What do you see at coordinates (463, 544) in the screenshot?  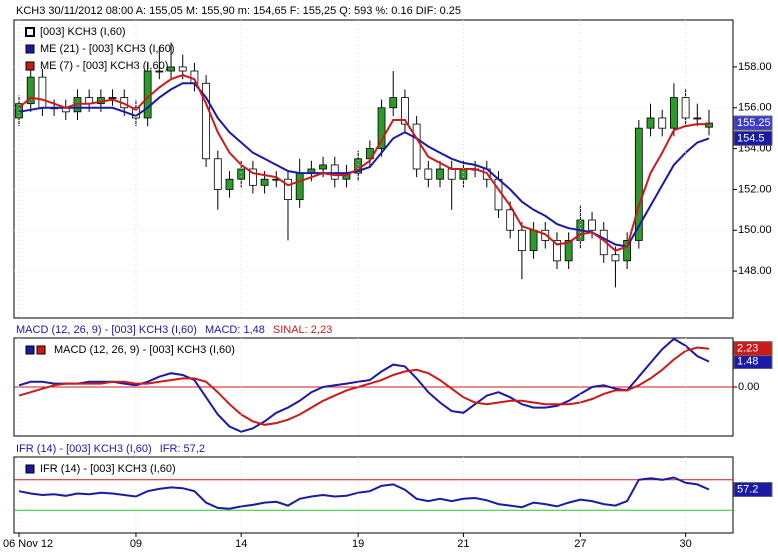 I see `x-tick-label: 21` at bounding box center [463, 544].